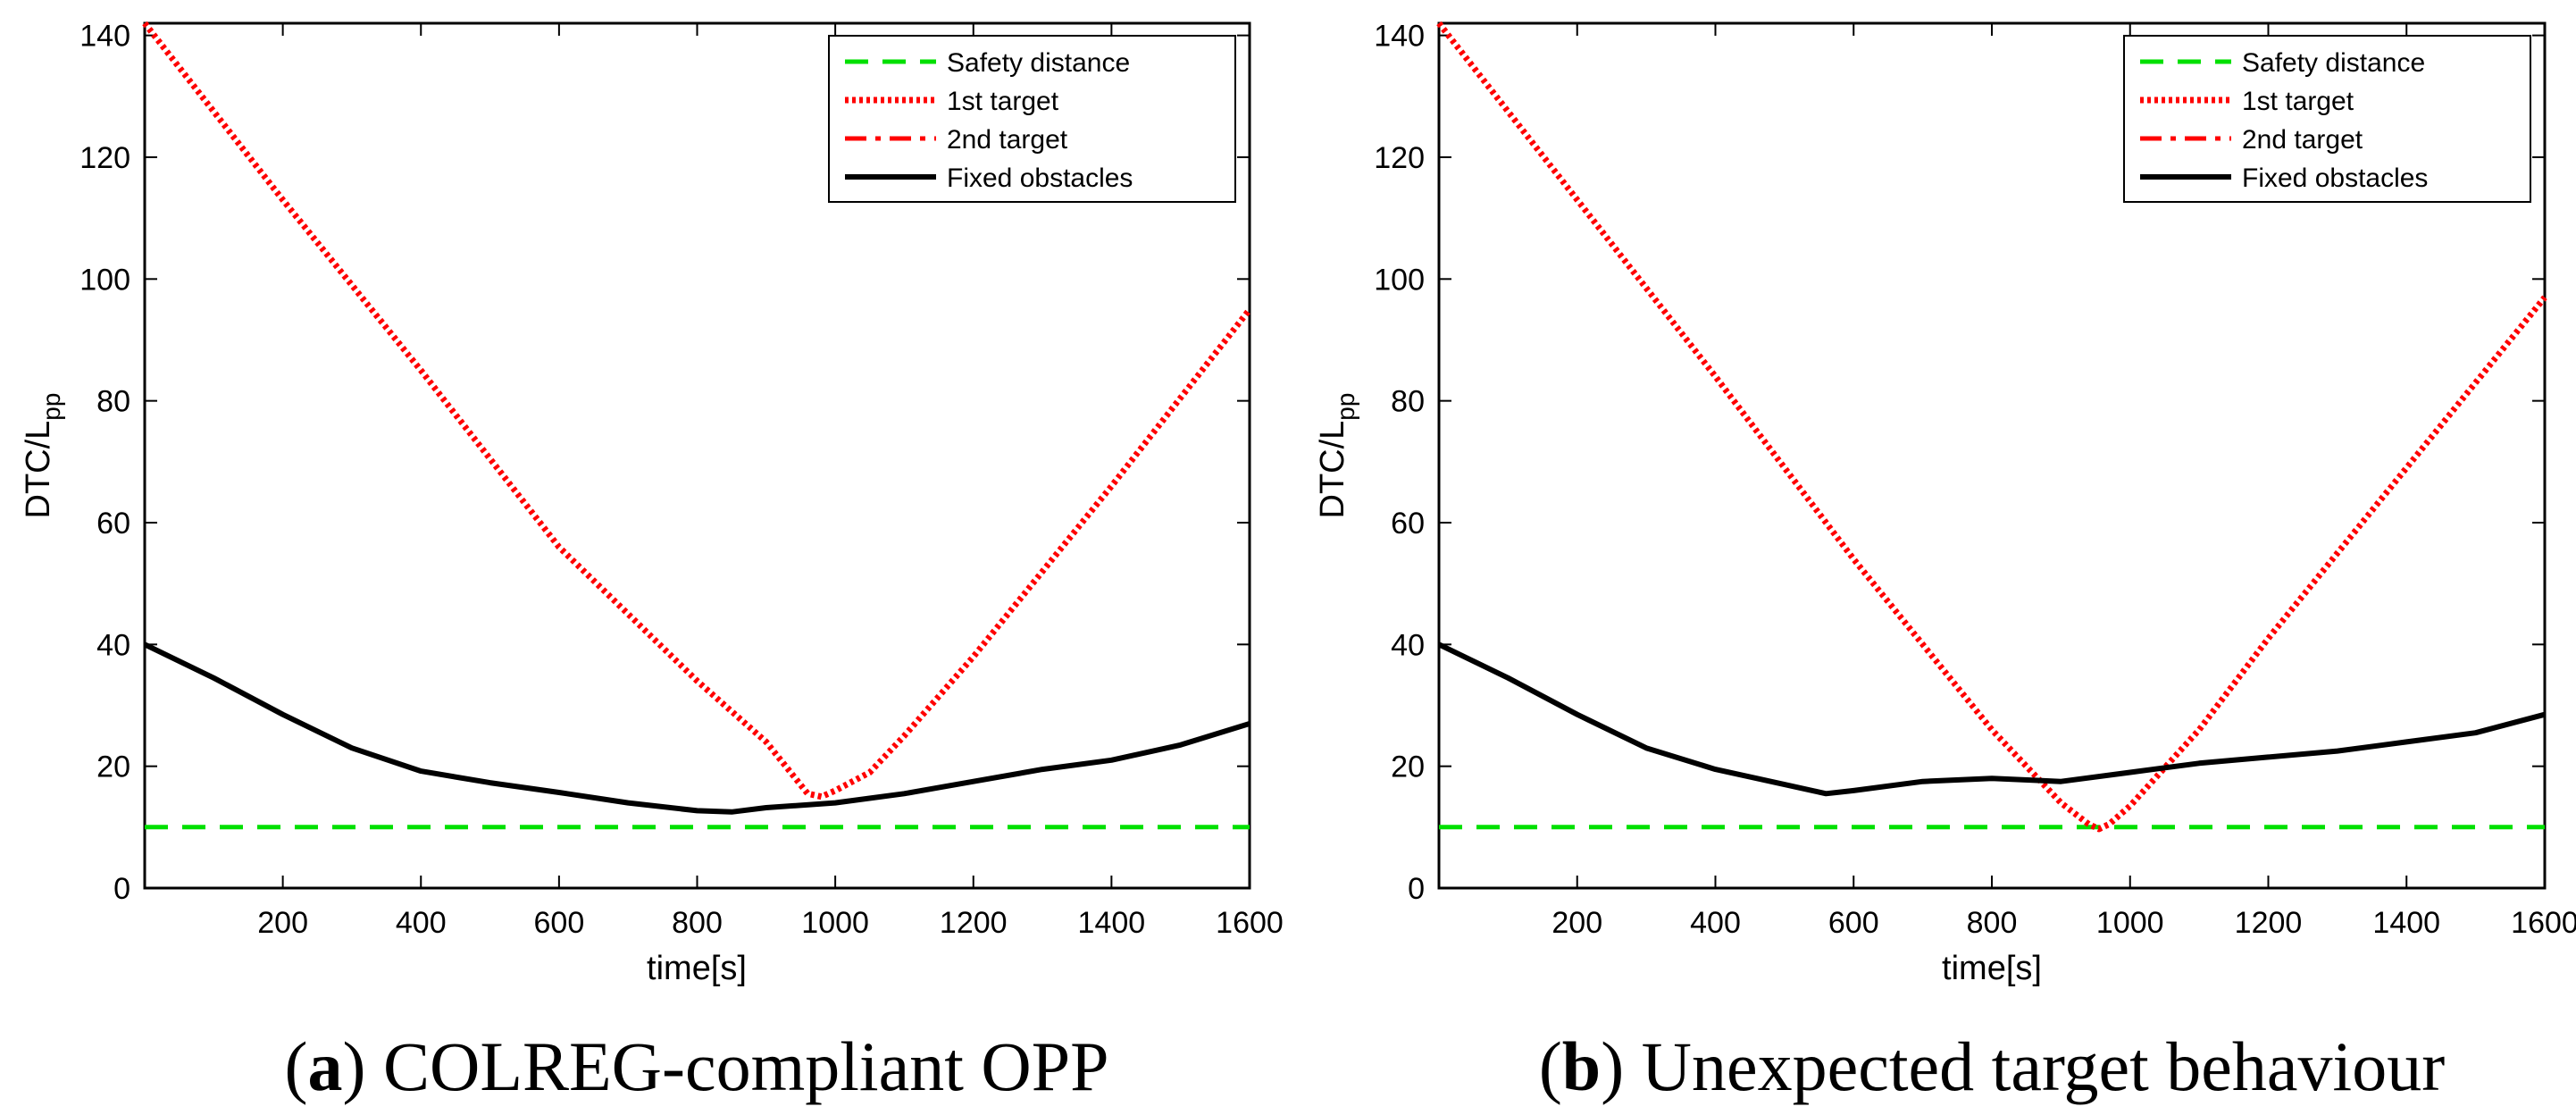 The width and height of the screenshot is (2576, 1115). I want to click on caption: (b) Unexpected target behaviour, so click(1992, 1066).